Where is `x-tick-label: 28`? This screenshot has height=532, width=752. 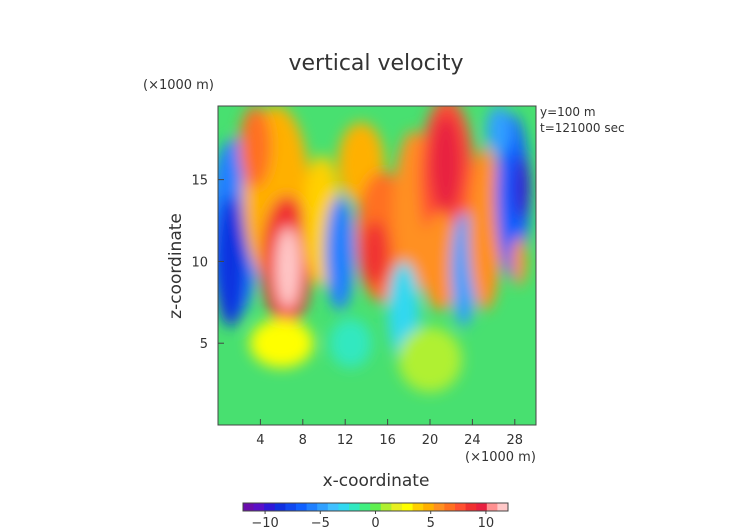 x-tick-label: 28 is located at coordinates (515, 440).